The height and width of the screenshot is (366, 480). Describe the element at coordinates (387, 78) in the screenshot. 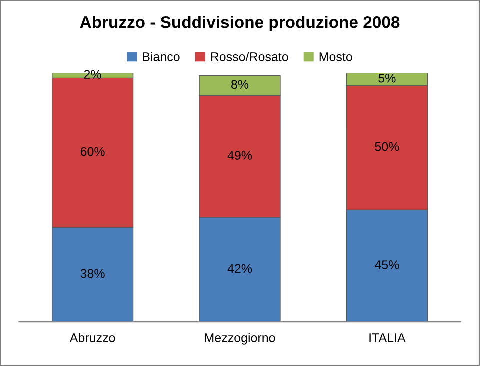

I see `data-label: 5%` at that location.